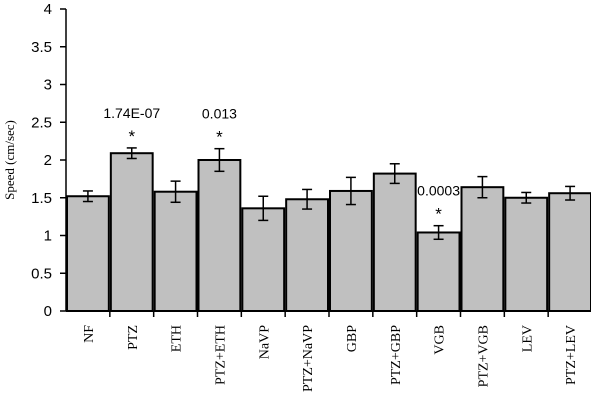 The image size is (591, 414). Describe the element at coordinates (396, 355) in the screenshot. I see `x-tick-label: PTZ+GBP` at that location.